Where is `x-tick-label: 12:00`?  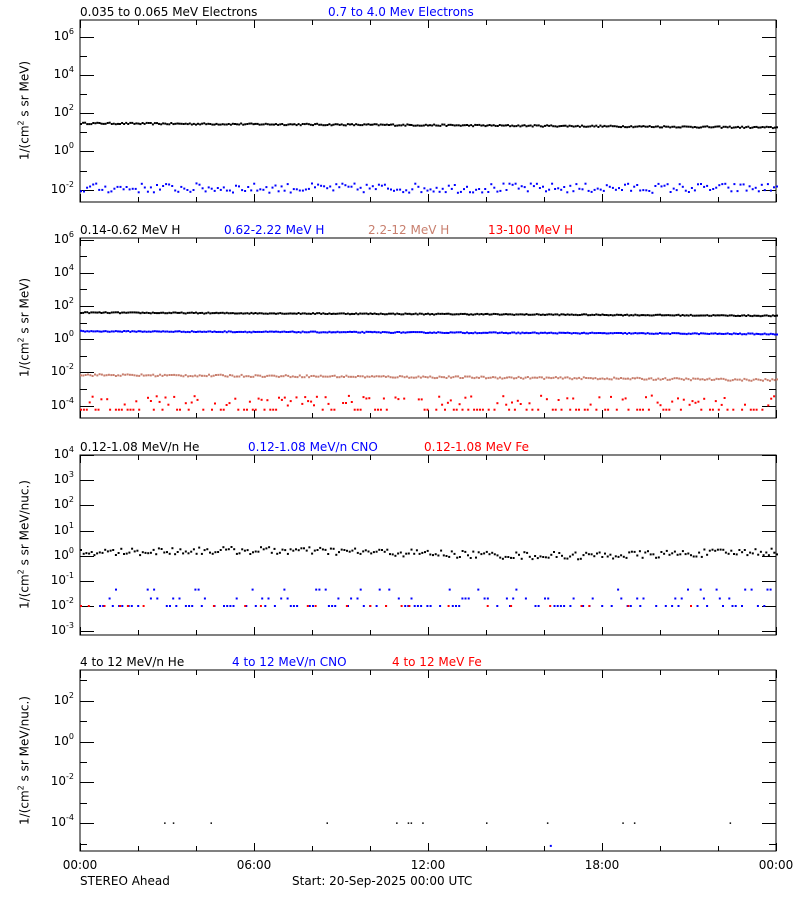
x-tick-label: 12:00 is located at coordinates (428, 865).